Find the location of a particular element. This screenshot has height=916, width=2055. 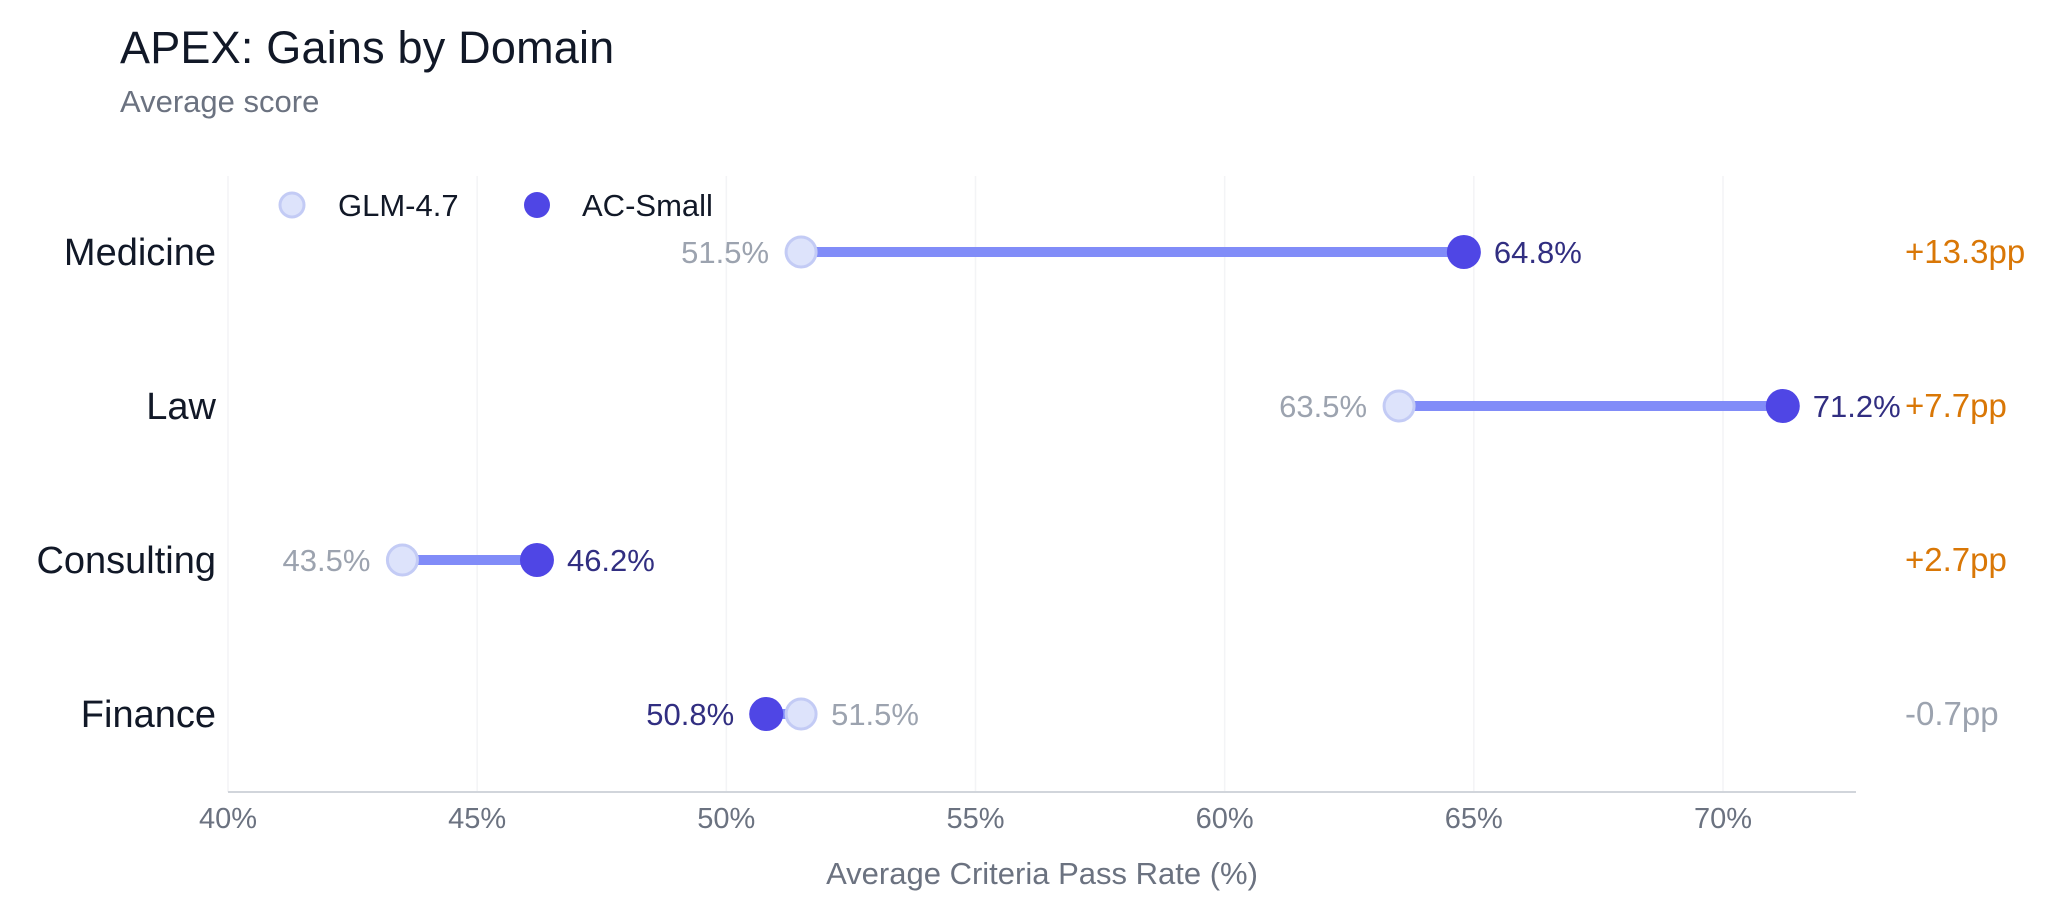

ac-small-marker-consulting is located at coordinates (536, 560).